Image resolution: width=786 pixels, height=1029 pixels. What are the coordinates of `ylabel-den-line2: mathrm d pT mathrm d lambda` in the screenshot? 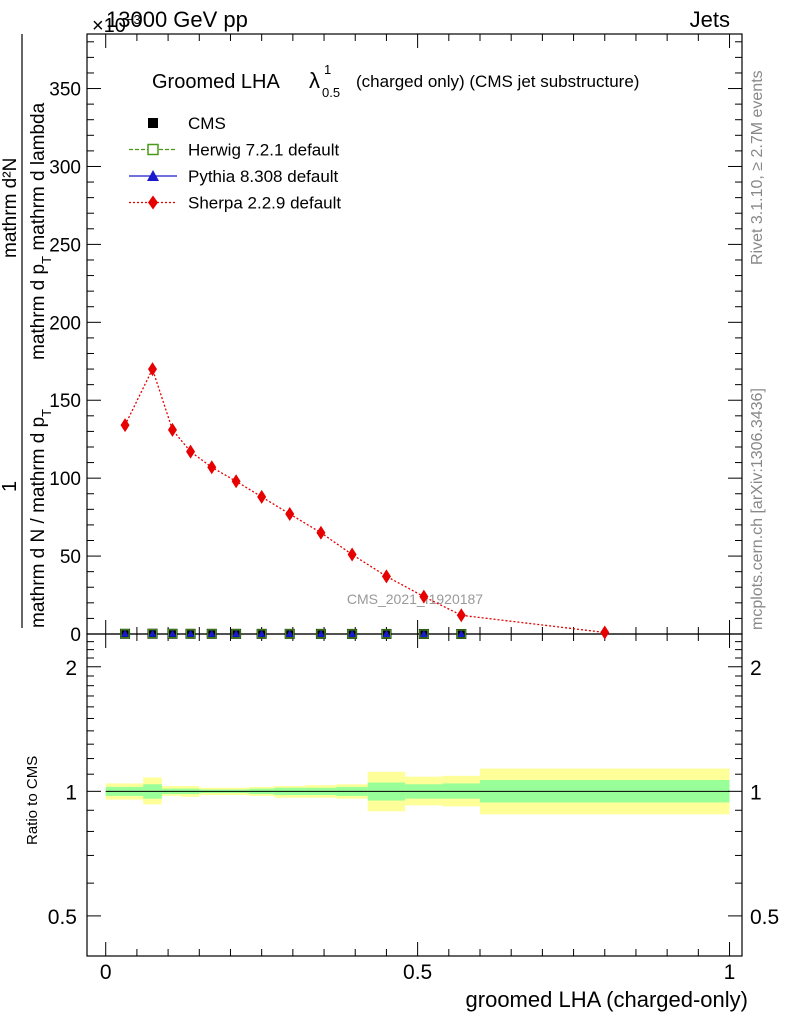 It's located at (42, 231).